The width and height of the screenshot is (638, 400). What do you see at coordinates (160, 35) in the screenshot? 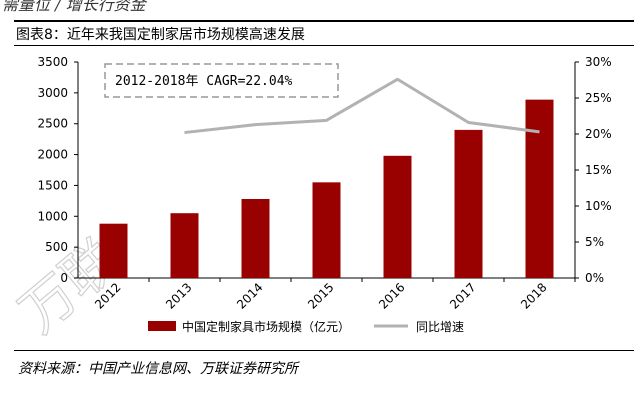
I see `figure-title: 图表8：近年来我国定制家居市场规模高速发展` at bounding box center [160, 35].